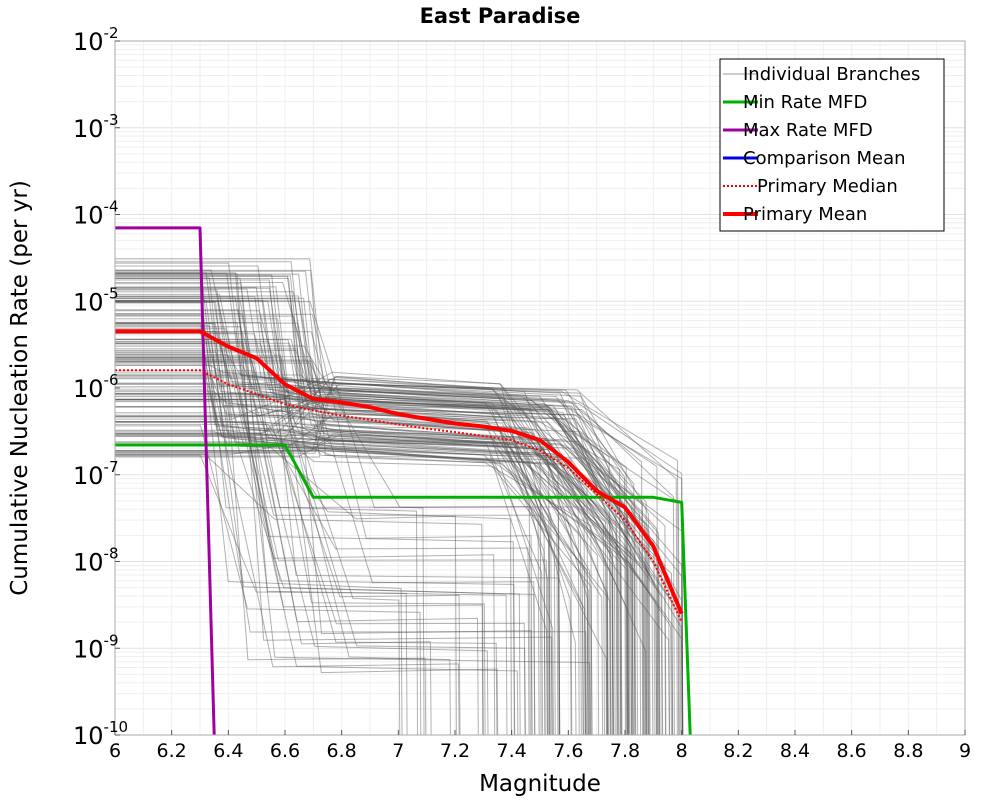  What do you see at coordinates (96, 387) in the screenshot?
I see `y-tick-label: 10⁻⁶` at bounding box center [96, 387].